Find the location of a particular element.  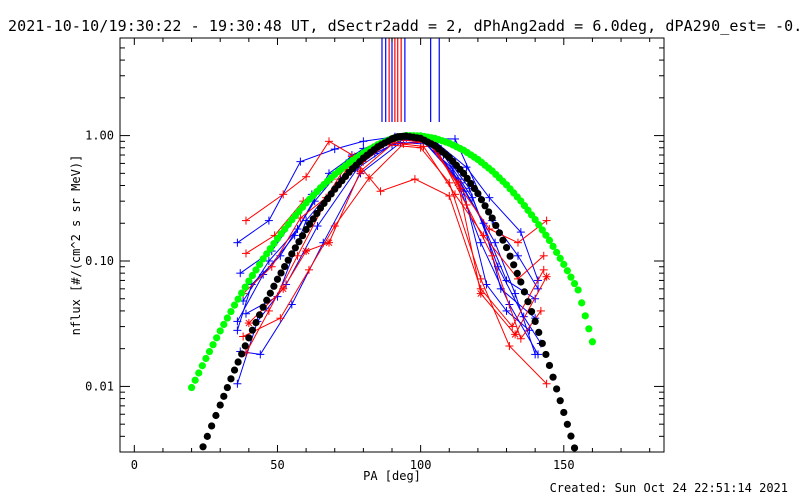

x-tick-label: 100 is located at coordinates (421, 465).